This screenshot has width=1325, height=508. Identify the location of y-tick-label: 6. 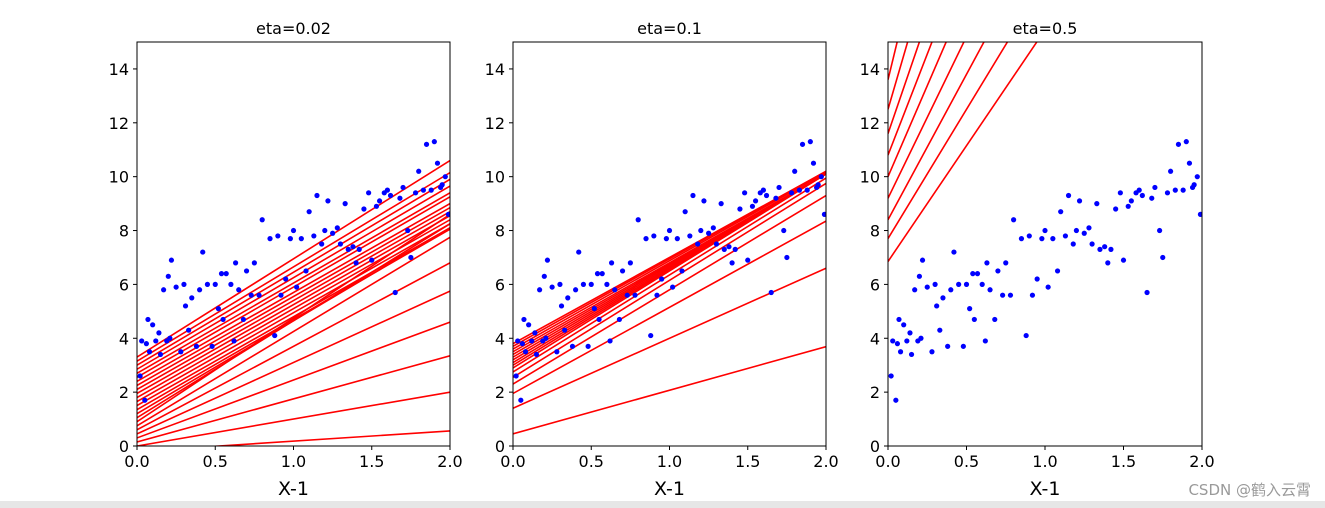
(124, 284).